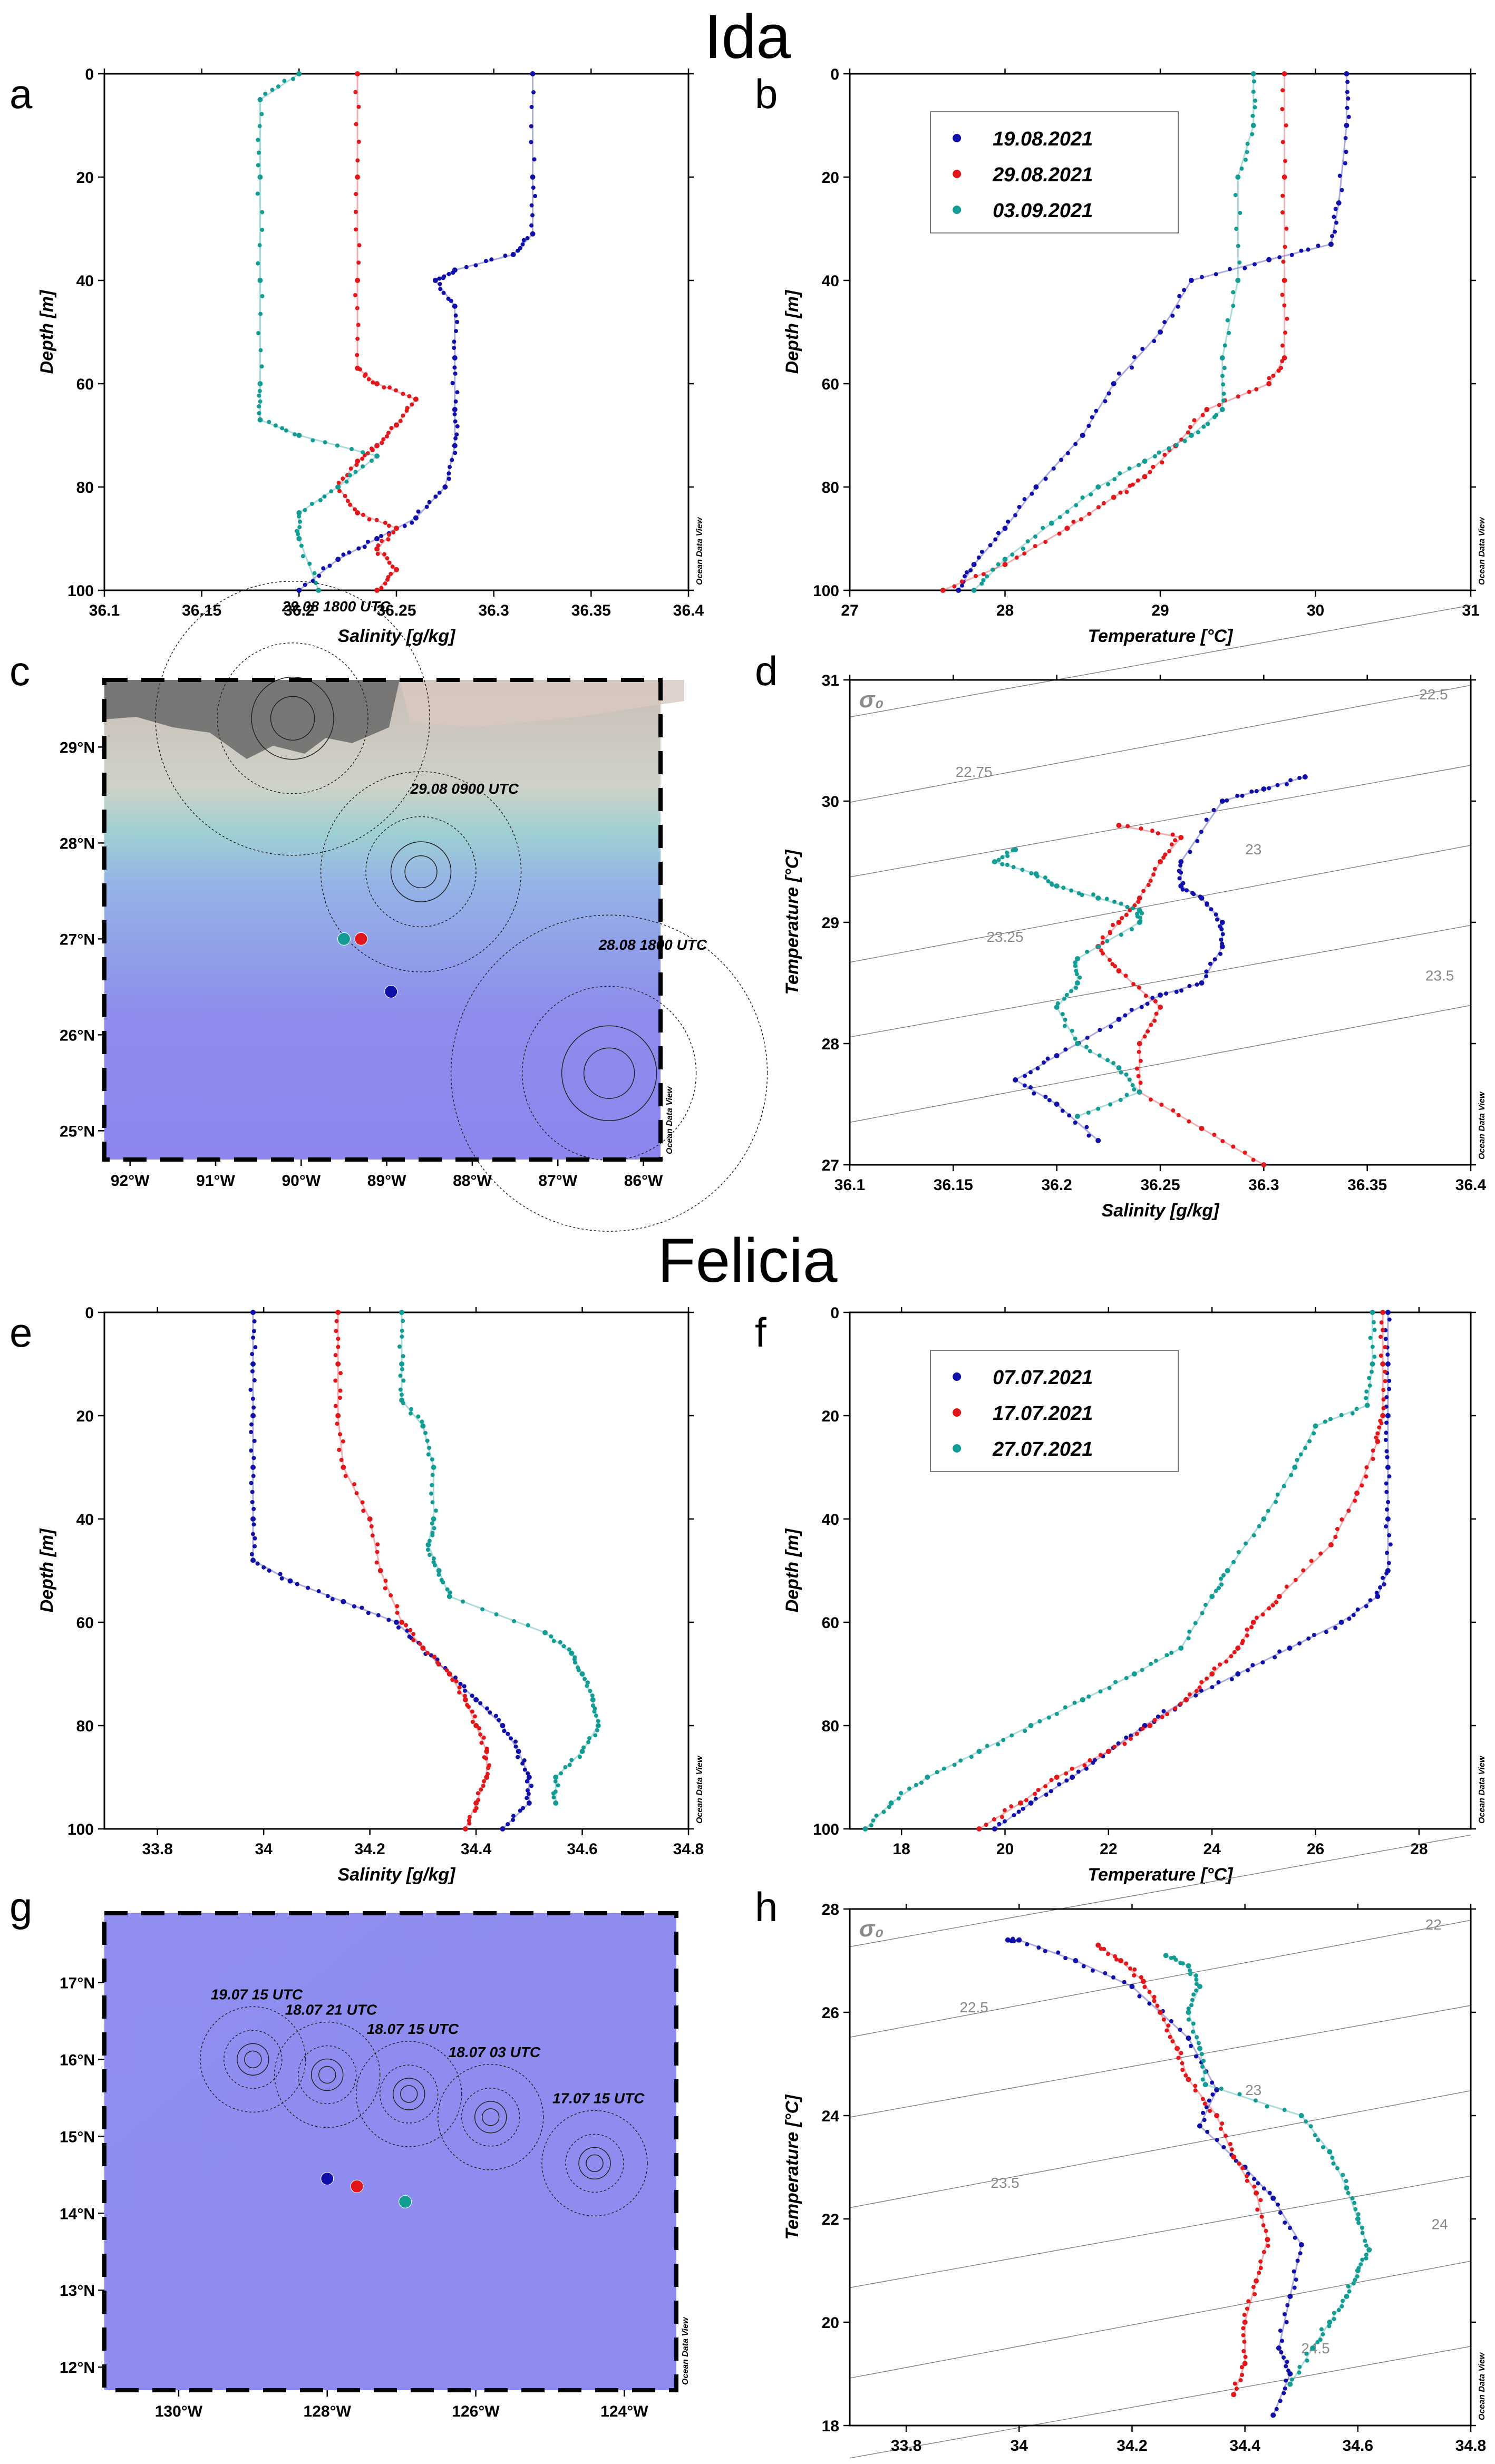 Image resolution: width=1495 pixels, height=2464 pixels. Describe the element at coordinates (78, 2291) in the screenshot. I see `lat-tick-label: 13°N` at that location.